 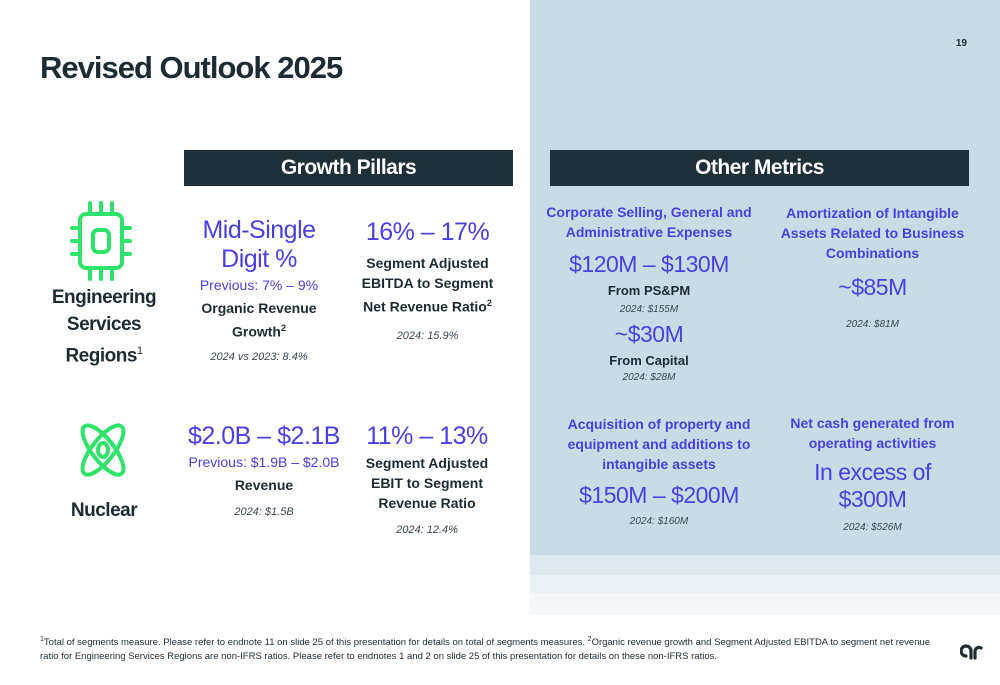 I want to click on page-number: 19, so click(x=961, y=43).